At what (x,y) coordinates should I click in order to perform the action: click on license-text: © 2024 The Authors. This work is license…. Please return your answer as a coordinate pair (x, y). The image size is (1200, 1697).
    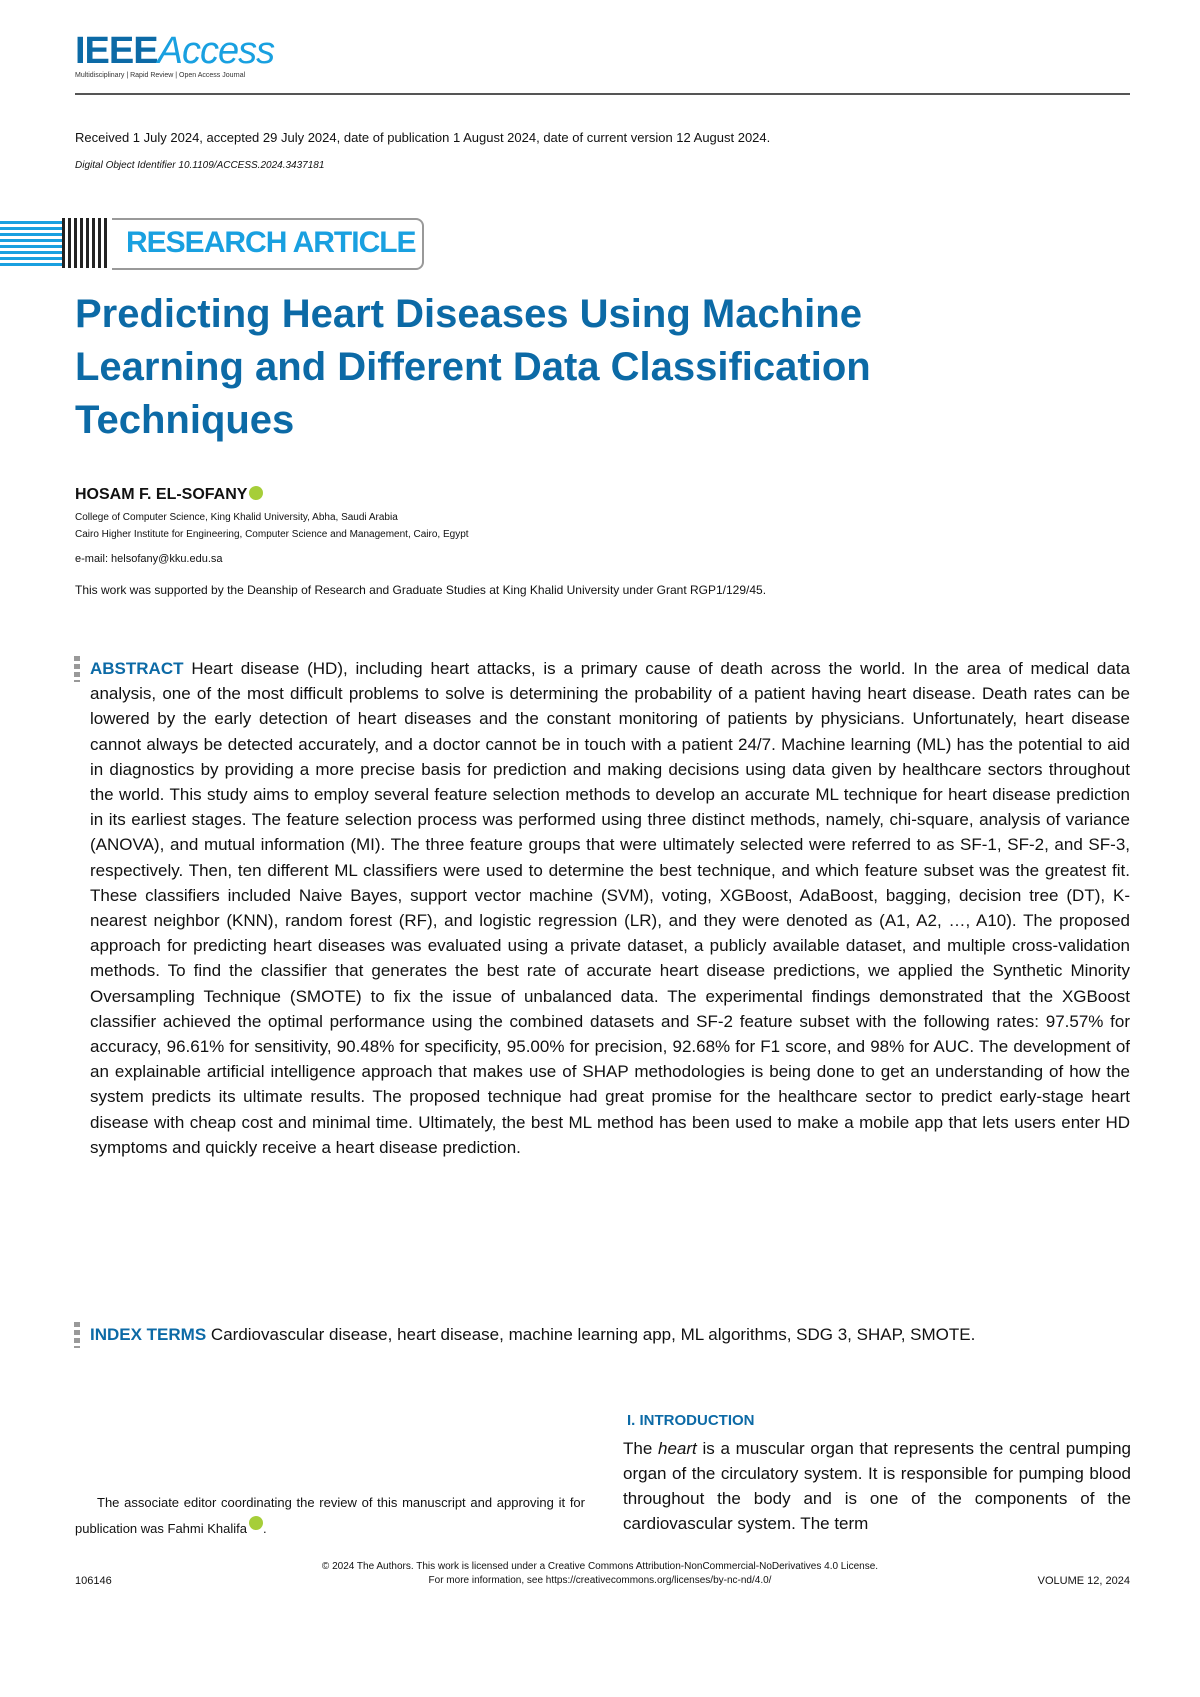
    Looking at the image, I should click on (600, 1566).